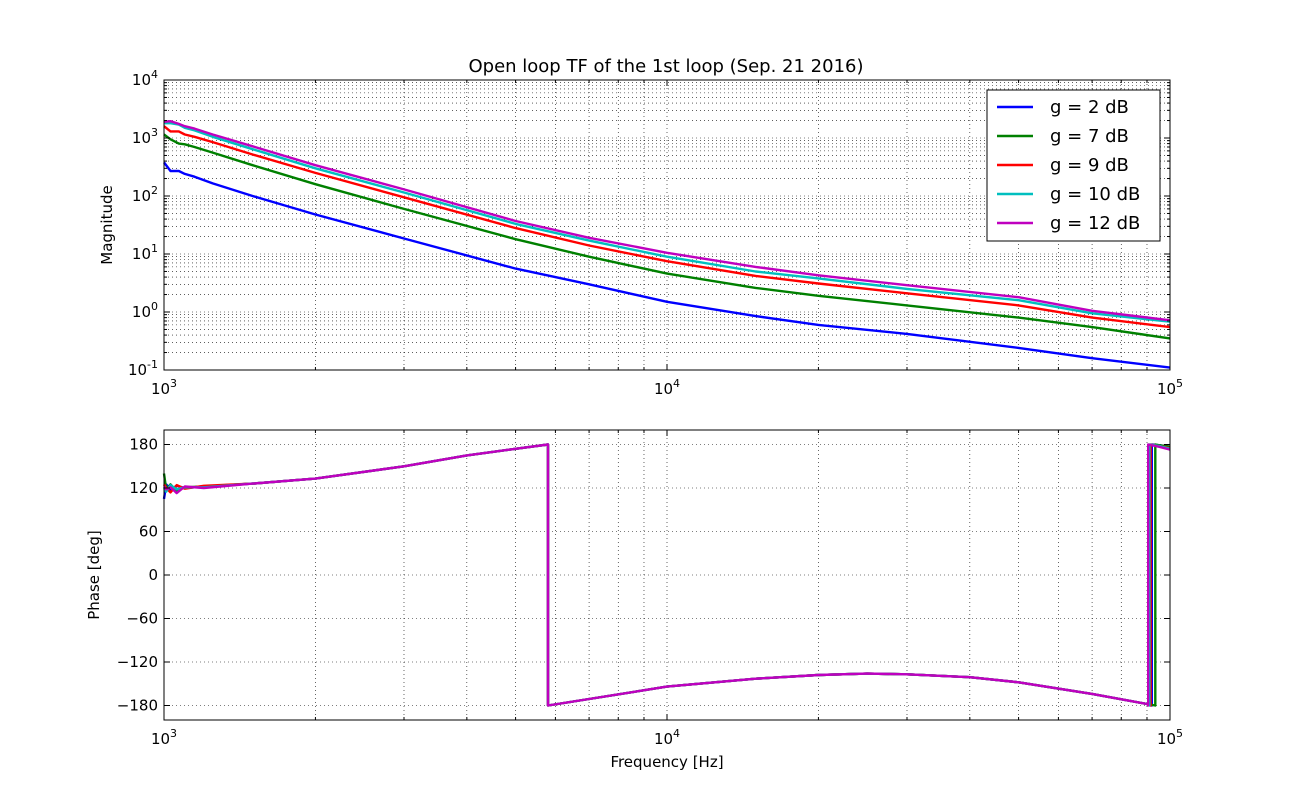 The height and width of the screenshot is (800, 1300). I want to click on phase-y-tick-label: −180, so click(137, 706).